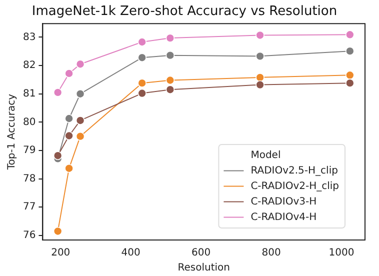  I want to click on y-axis-title: Top-1 Accuracy, so click(12, 132).